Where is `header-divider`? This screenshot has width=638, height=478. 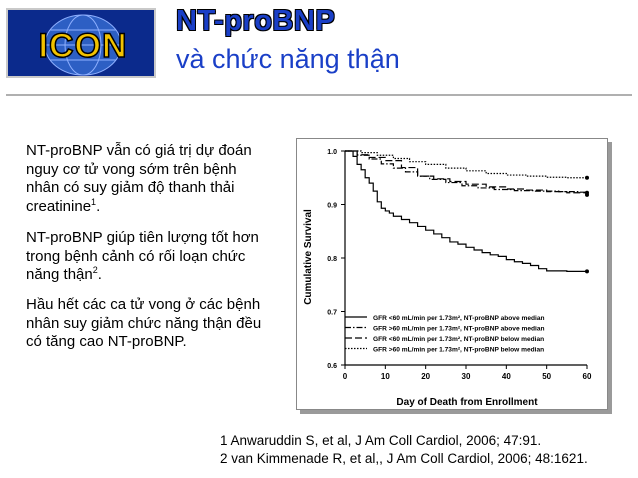
header-divider is located at coordinates (319, 95).